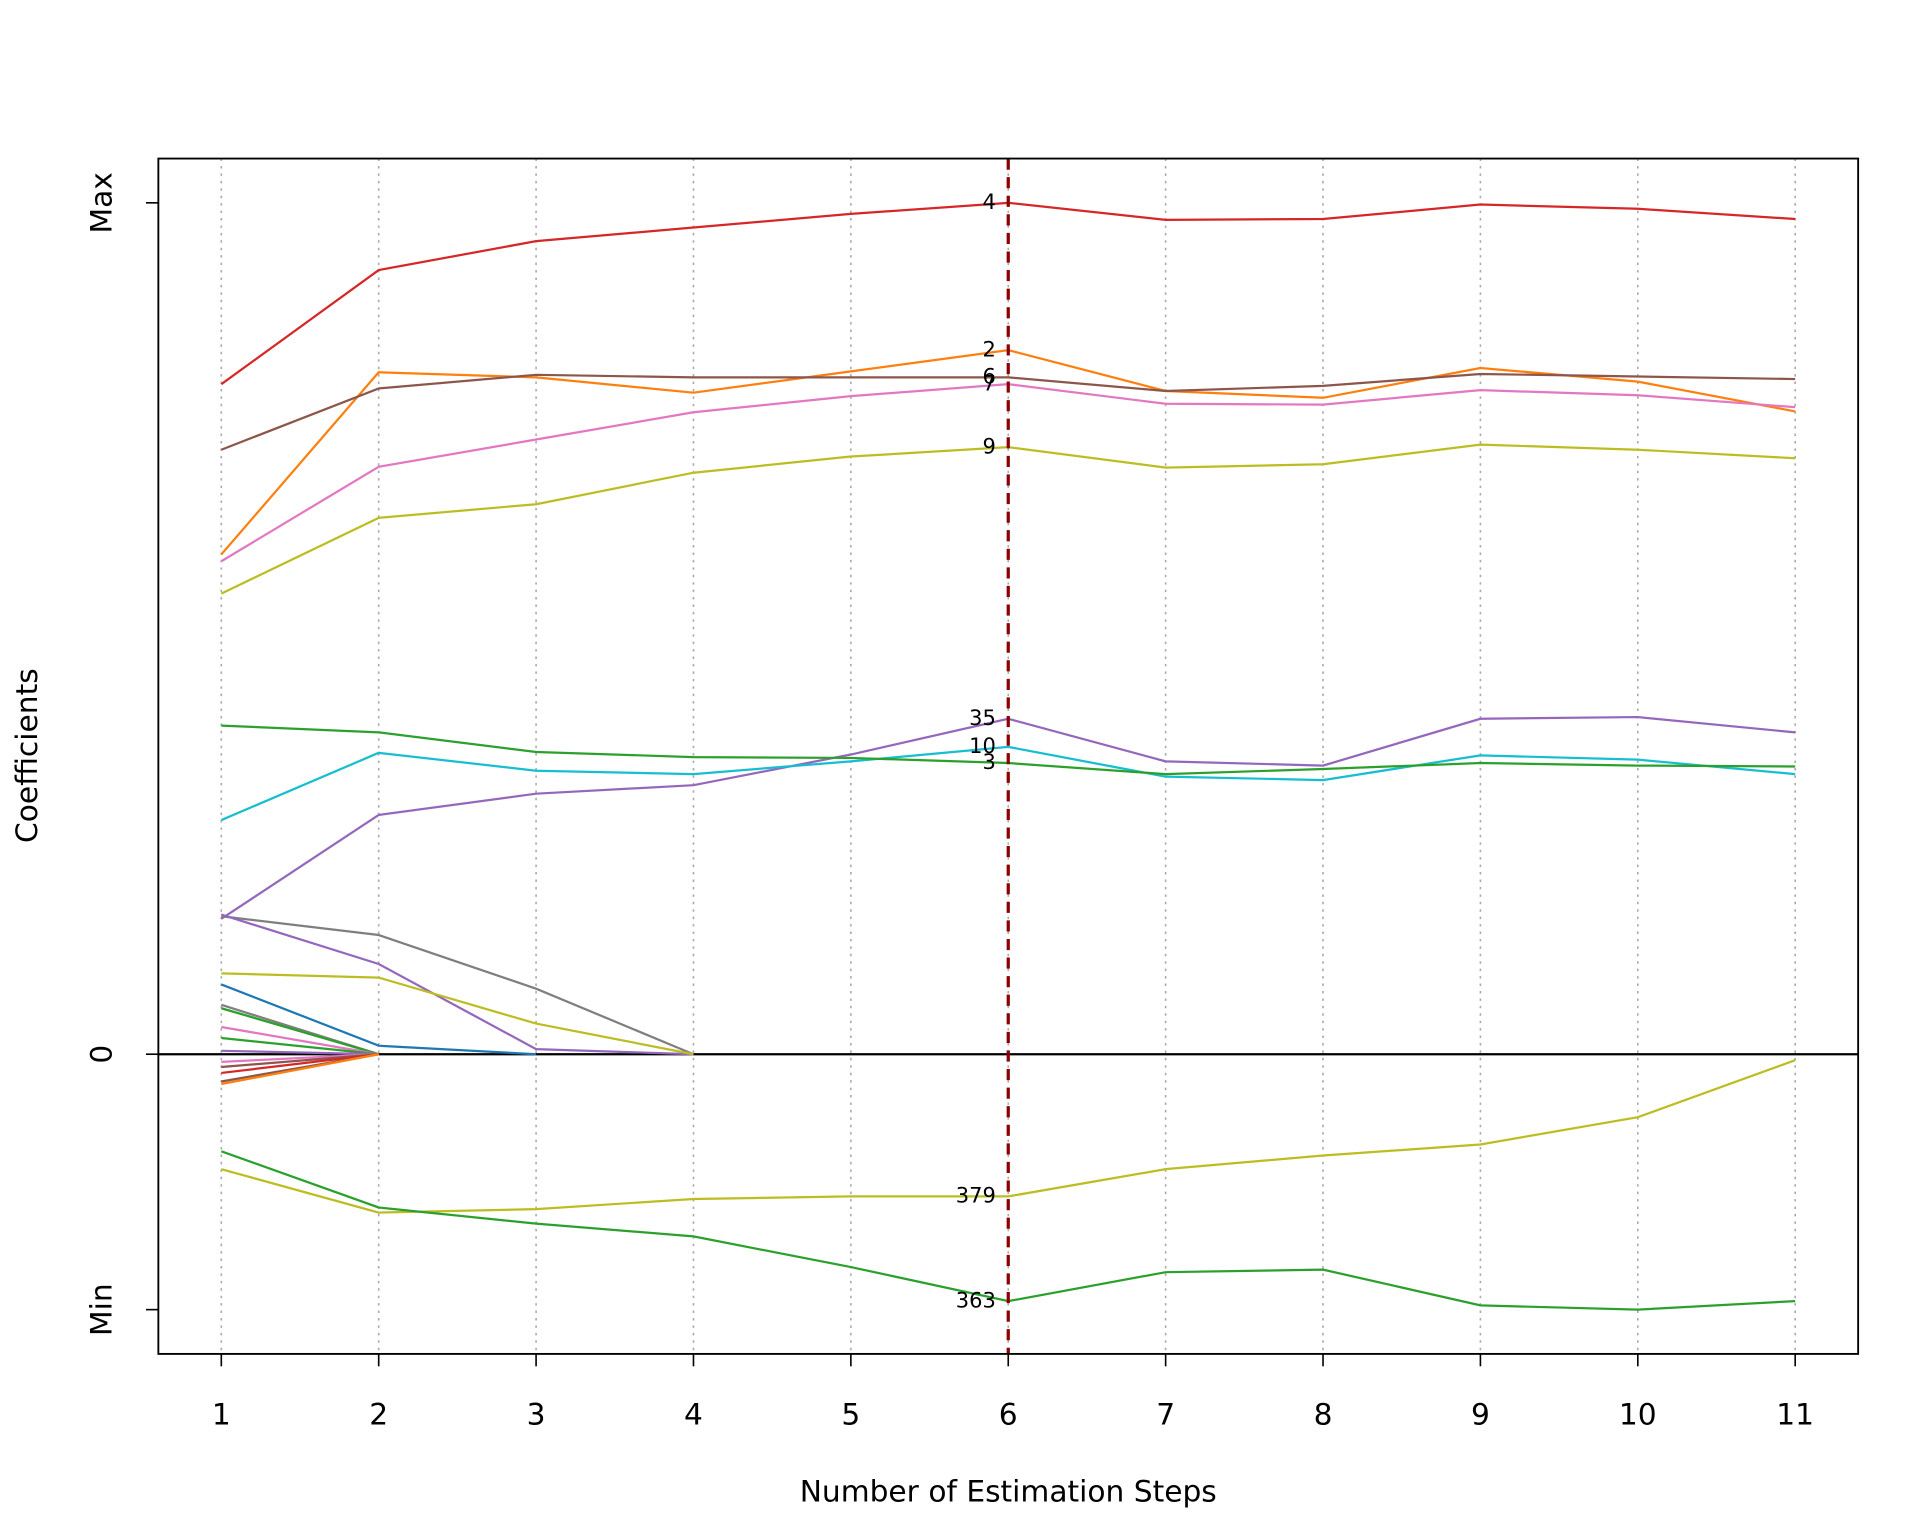 The width and height of the screenshot is (1920, 1536). What do you see at coordinates (988, 445) in the screenshot?
I see `series-label: 9` at bounding box center [988, 445].